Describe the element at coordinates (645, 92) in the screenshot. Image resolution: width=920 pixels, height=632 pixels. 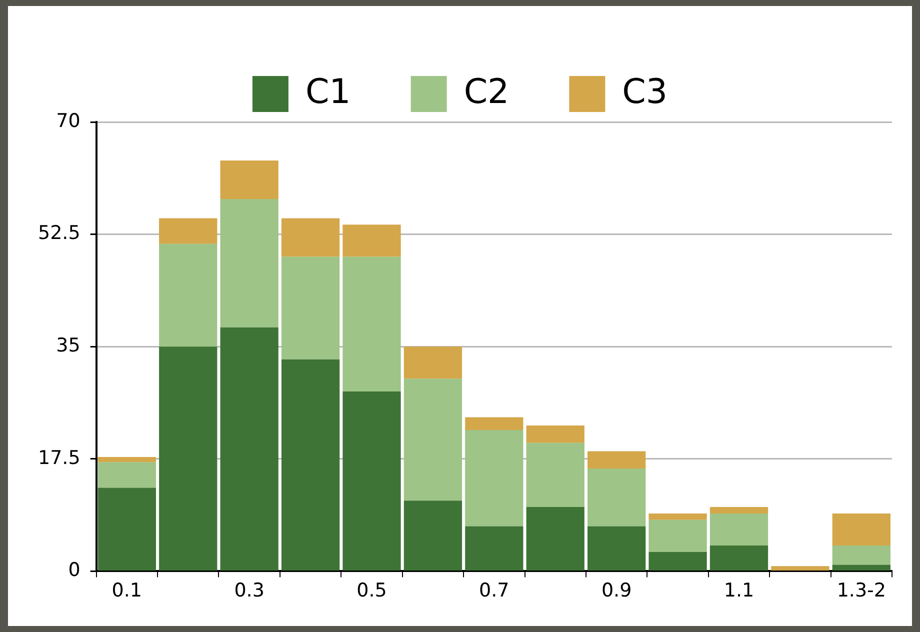
I see `legend-label: C3` at that location.